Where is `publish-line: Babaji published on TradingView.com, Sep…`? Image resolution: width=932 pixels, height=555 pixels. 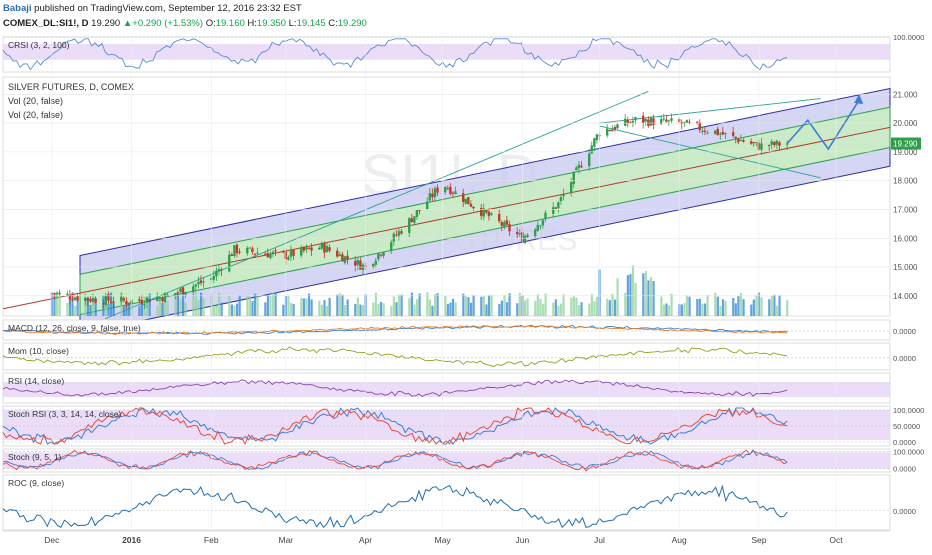
publish-line: Babaji published on TradingView.com, Sep… is located at coordinates (152, 8).